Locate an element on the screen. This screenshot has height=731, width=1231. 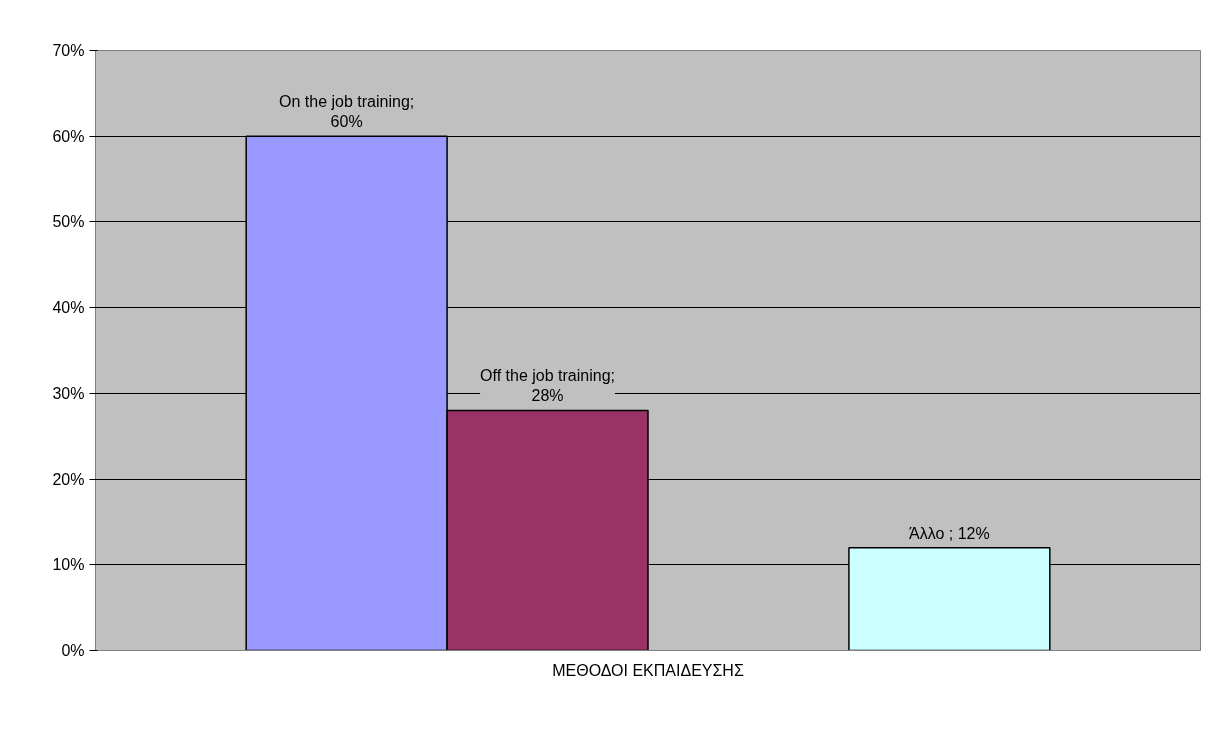
y-tick-label: 50% is located at coordinates (68, 222).